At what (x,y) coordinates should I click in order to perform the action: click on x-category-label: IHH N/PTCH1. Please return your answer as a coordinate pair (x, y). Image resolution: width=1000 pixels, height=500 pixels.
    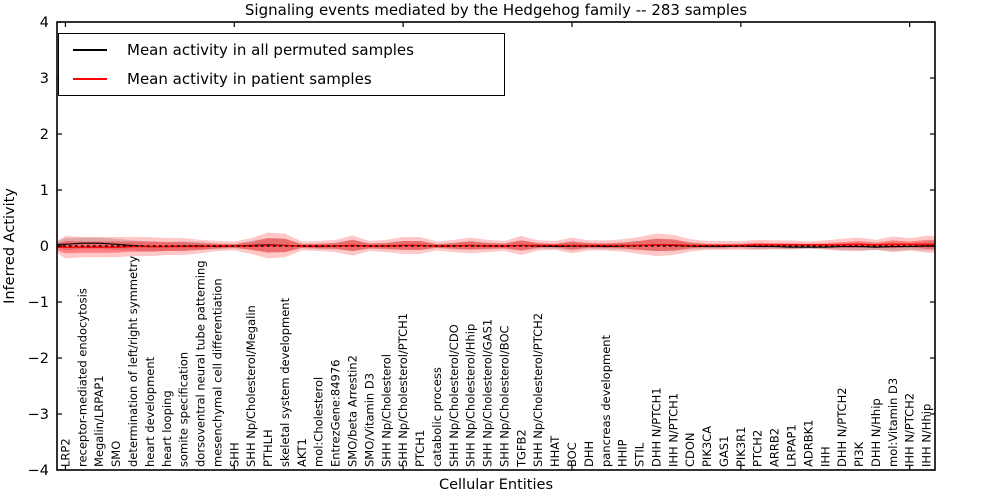
    Looking at the image, I should click on (673, 430).